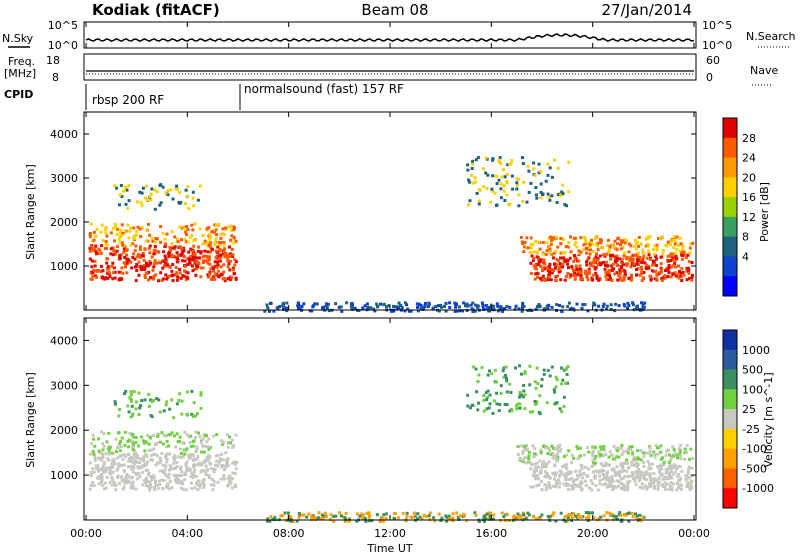 This screenshot has width=800, height=554. What do you see at coordinates (128, 100) in the screenshot?
I see `cpid-segment-1: rbsp 200 RF` at bounding box center [128, 100].